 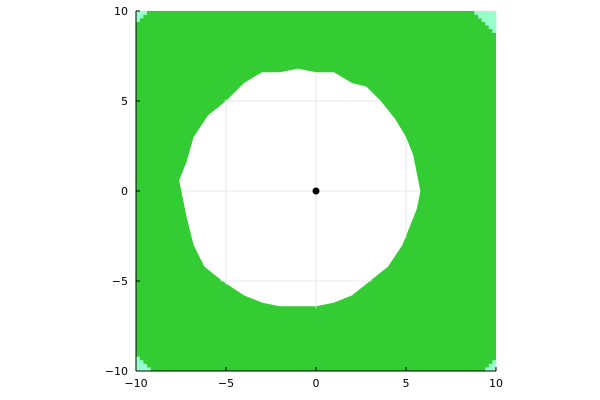 I want to click on x-tick-label: −5, so click(x=226, y=383).